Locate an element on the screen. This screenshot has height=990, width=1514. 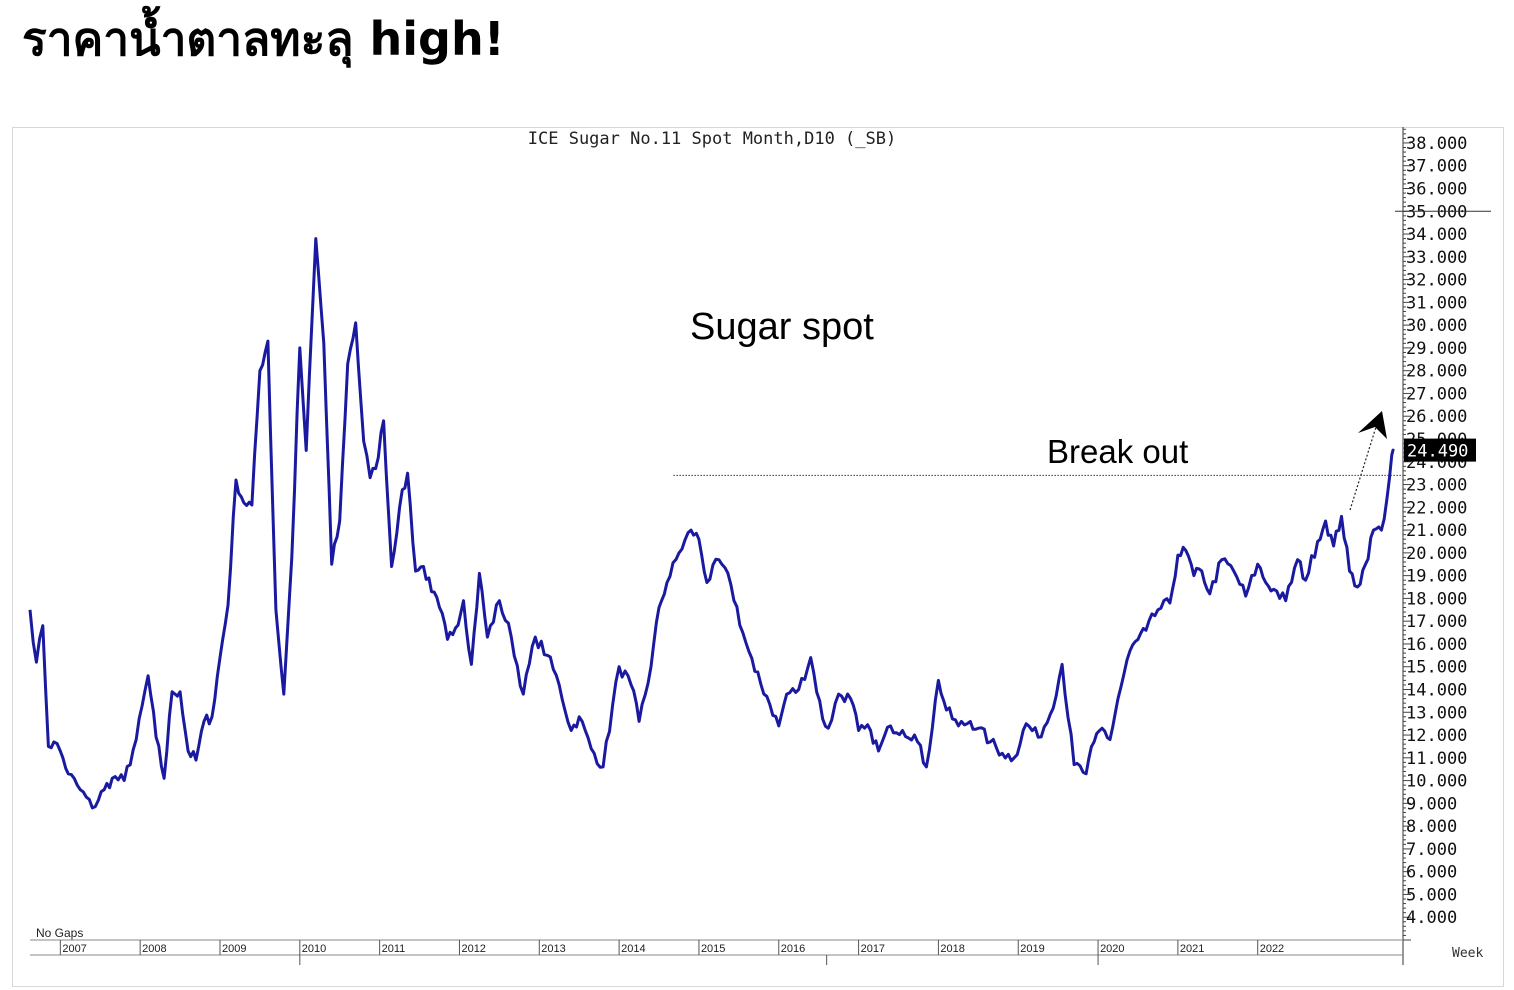
y-tick-label: 28.000 is located at coordinates (1436, 372).